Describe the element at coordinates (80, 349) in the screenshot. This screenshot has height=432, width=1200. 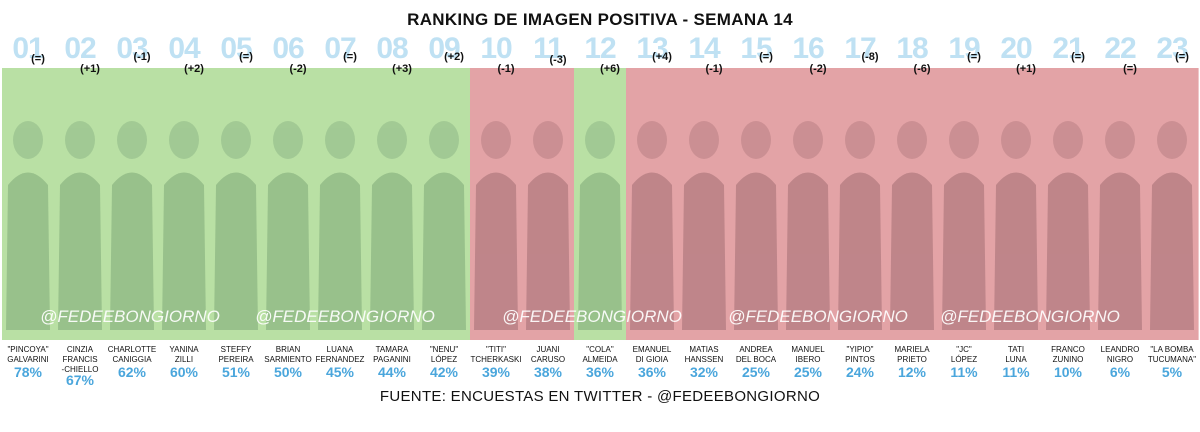
I see `name-label-02-1: CINZIA` at that location.